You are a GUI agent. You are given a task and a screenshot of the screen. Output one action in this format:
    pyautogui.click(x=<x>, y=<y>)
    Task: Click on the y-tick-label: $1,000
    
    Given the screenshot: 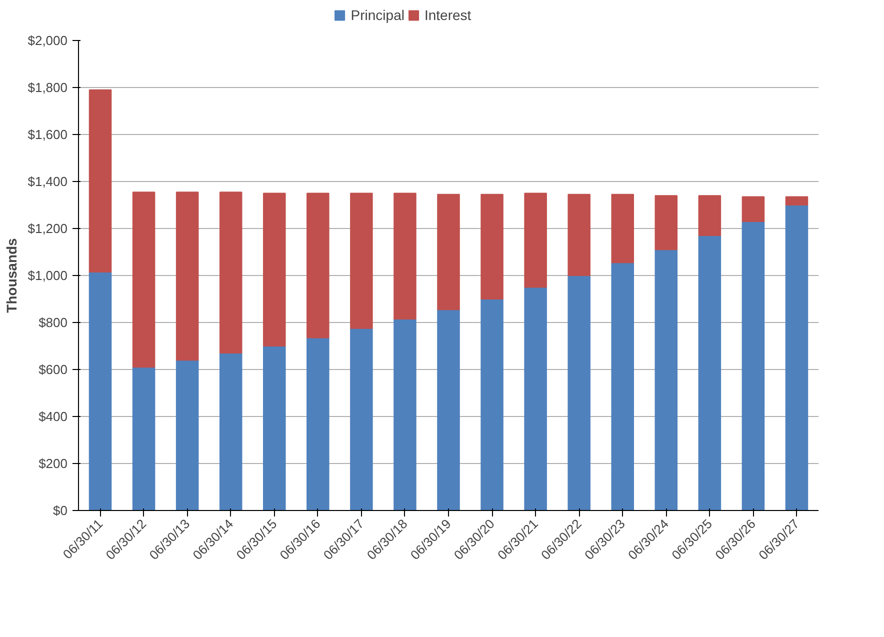 What is the action you would take?
    pyautogui.click(x=48, y=275)
    